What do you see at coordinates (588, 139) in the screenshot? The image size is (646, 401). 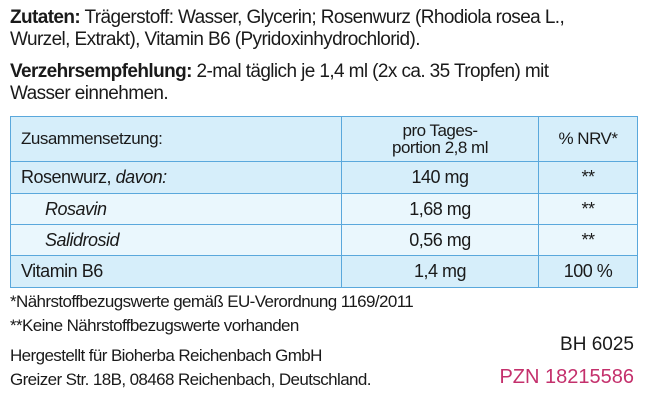 I see `header-cell: % NRV*` at bounding box center [588, 139].